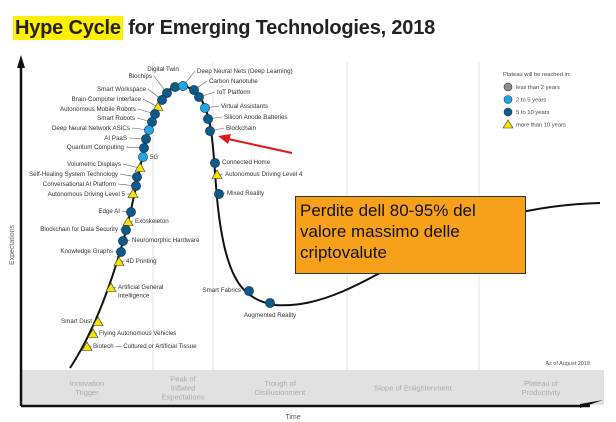 The image size is (616, 422). I want to click on technology-point: Artificial General Intelligence, so click(134, 291).